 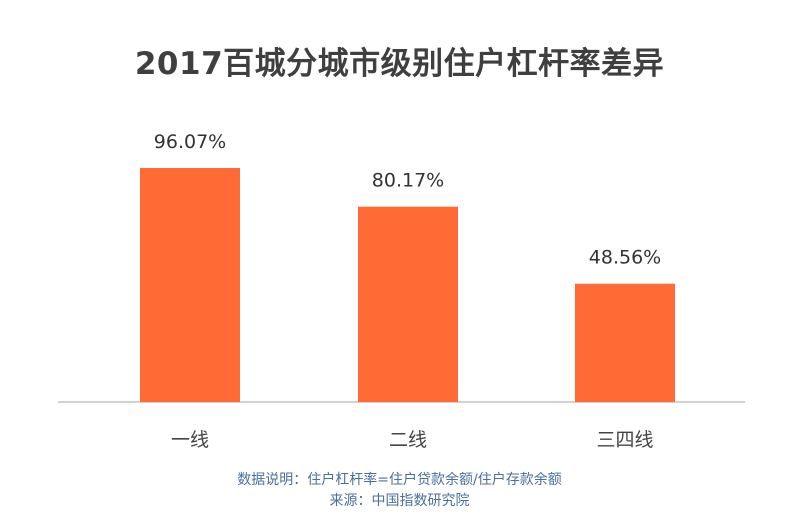 What do you see at coordinates (190, 440) in the screenshot?
I see `category-label-0: 一线` at bounding box center [190, 440].